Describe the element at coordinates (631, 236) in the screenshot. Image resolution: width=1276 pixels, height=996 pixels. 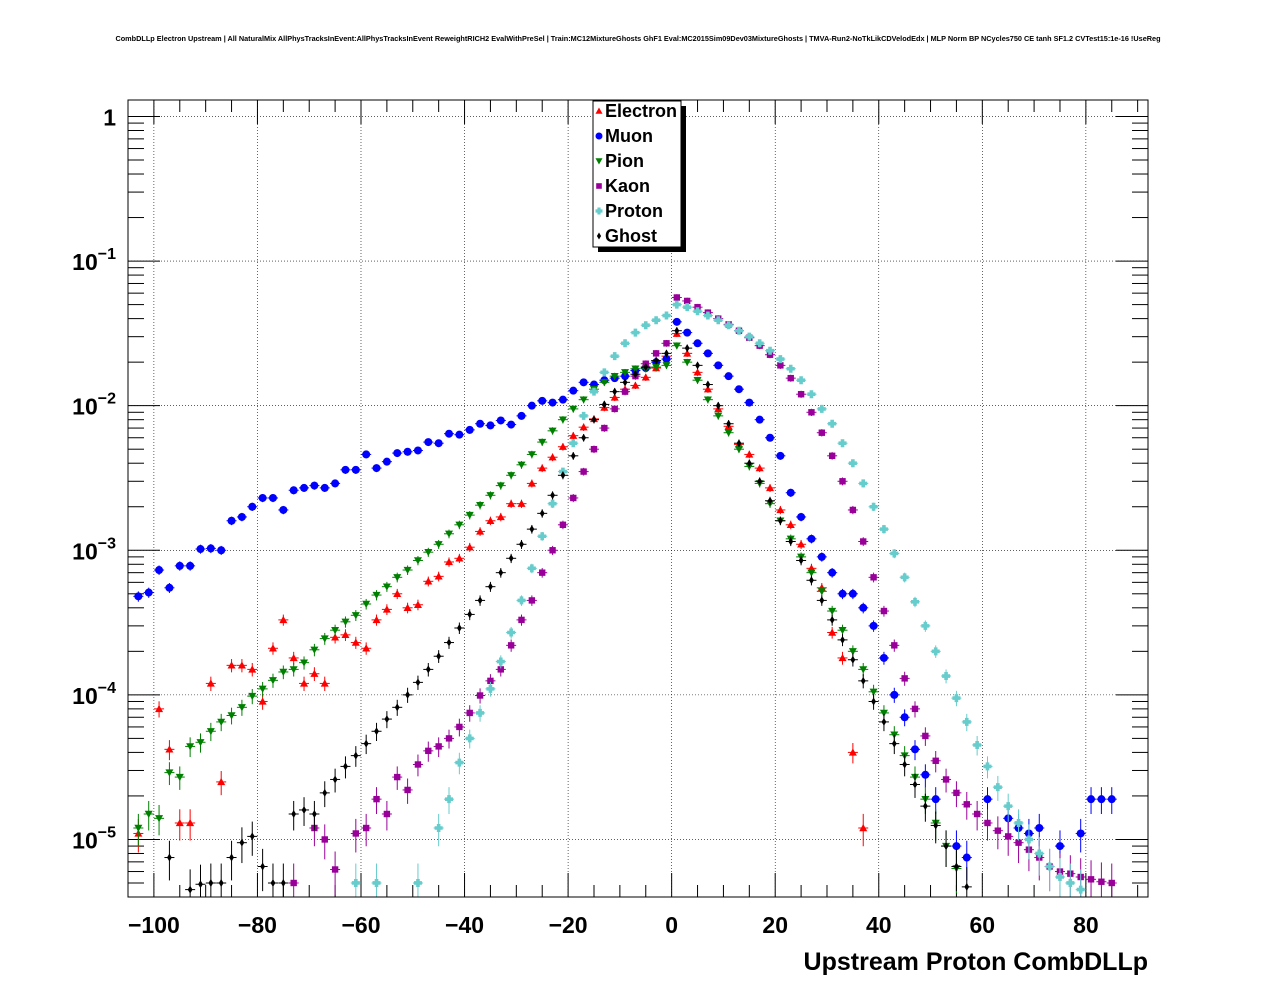
I see `legend-label: Ghost` at that location.